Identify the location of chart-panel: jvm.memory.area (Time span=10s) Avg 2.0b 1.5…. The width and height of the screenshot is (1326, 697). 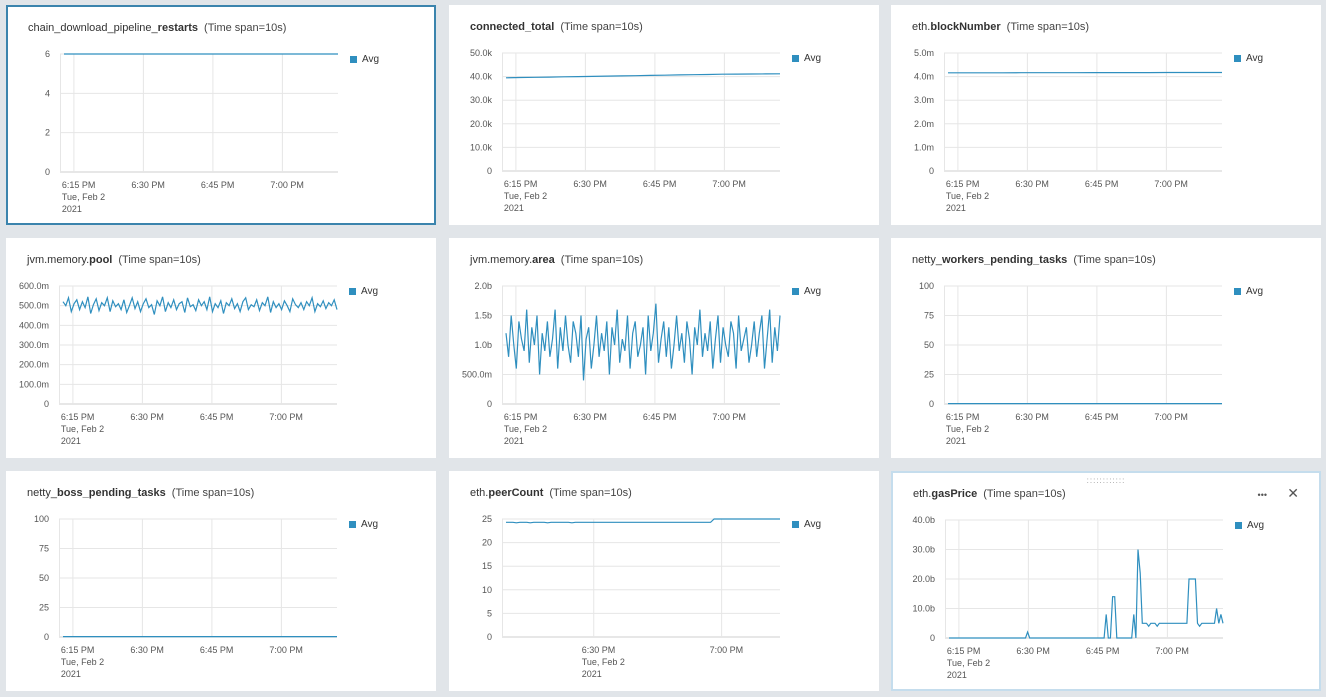
(664, 348).